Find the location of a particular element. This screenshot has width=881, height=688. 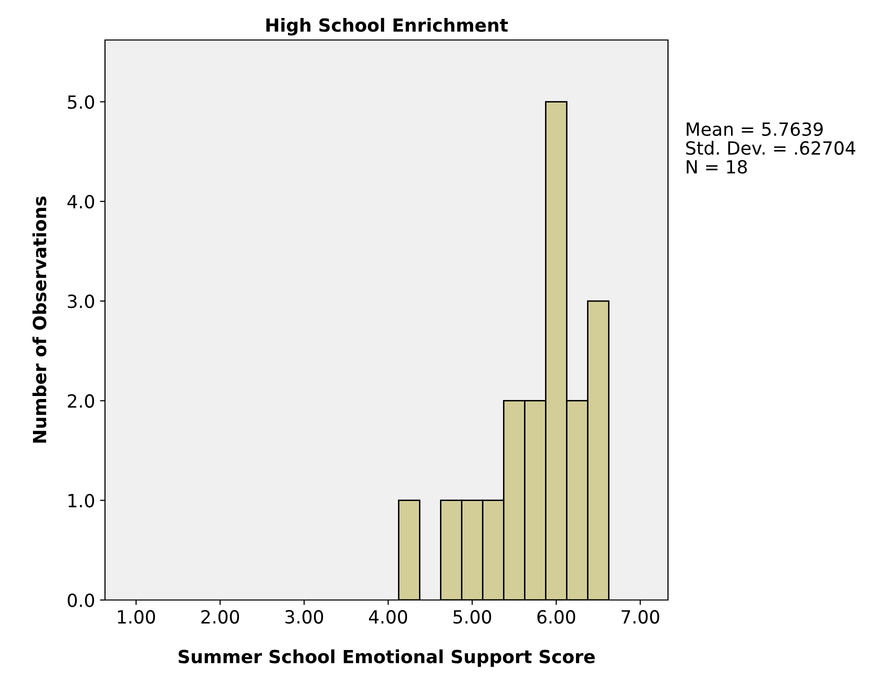

x-tick-label: 7.00 is located at coordinates (641, 617).